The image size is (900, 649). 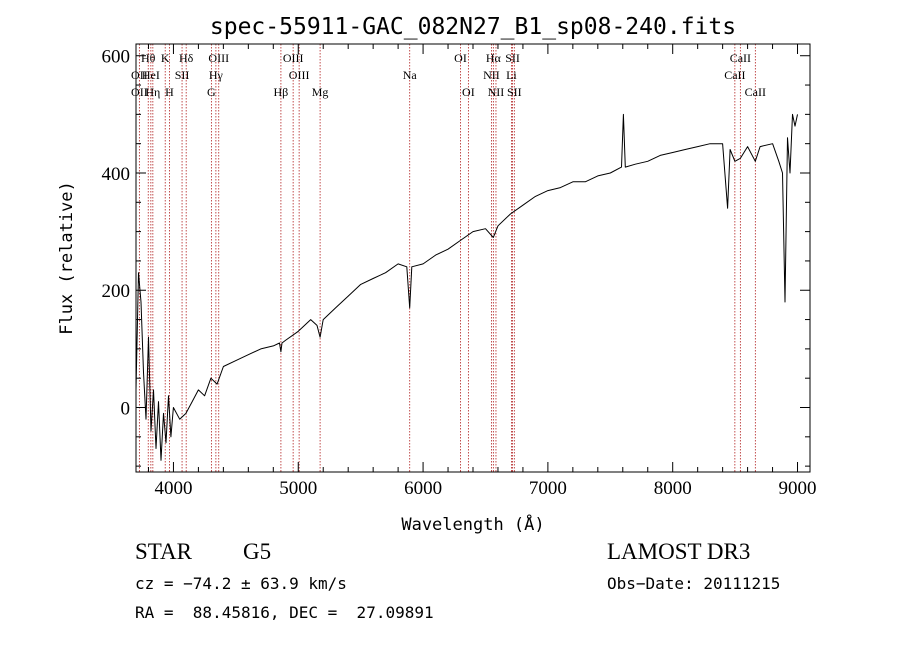 What do you see at coordinates (211, 92) in the screenshot?
I see `line-label: G` at bounding box center [211, 92].